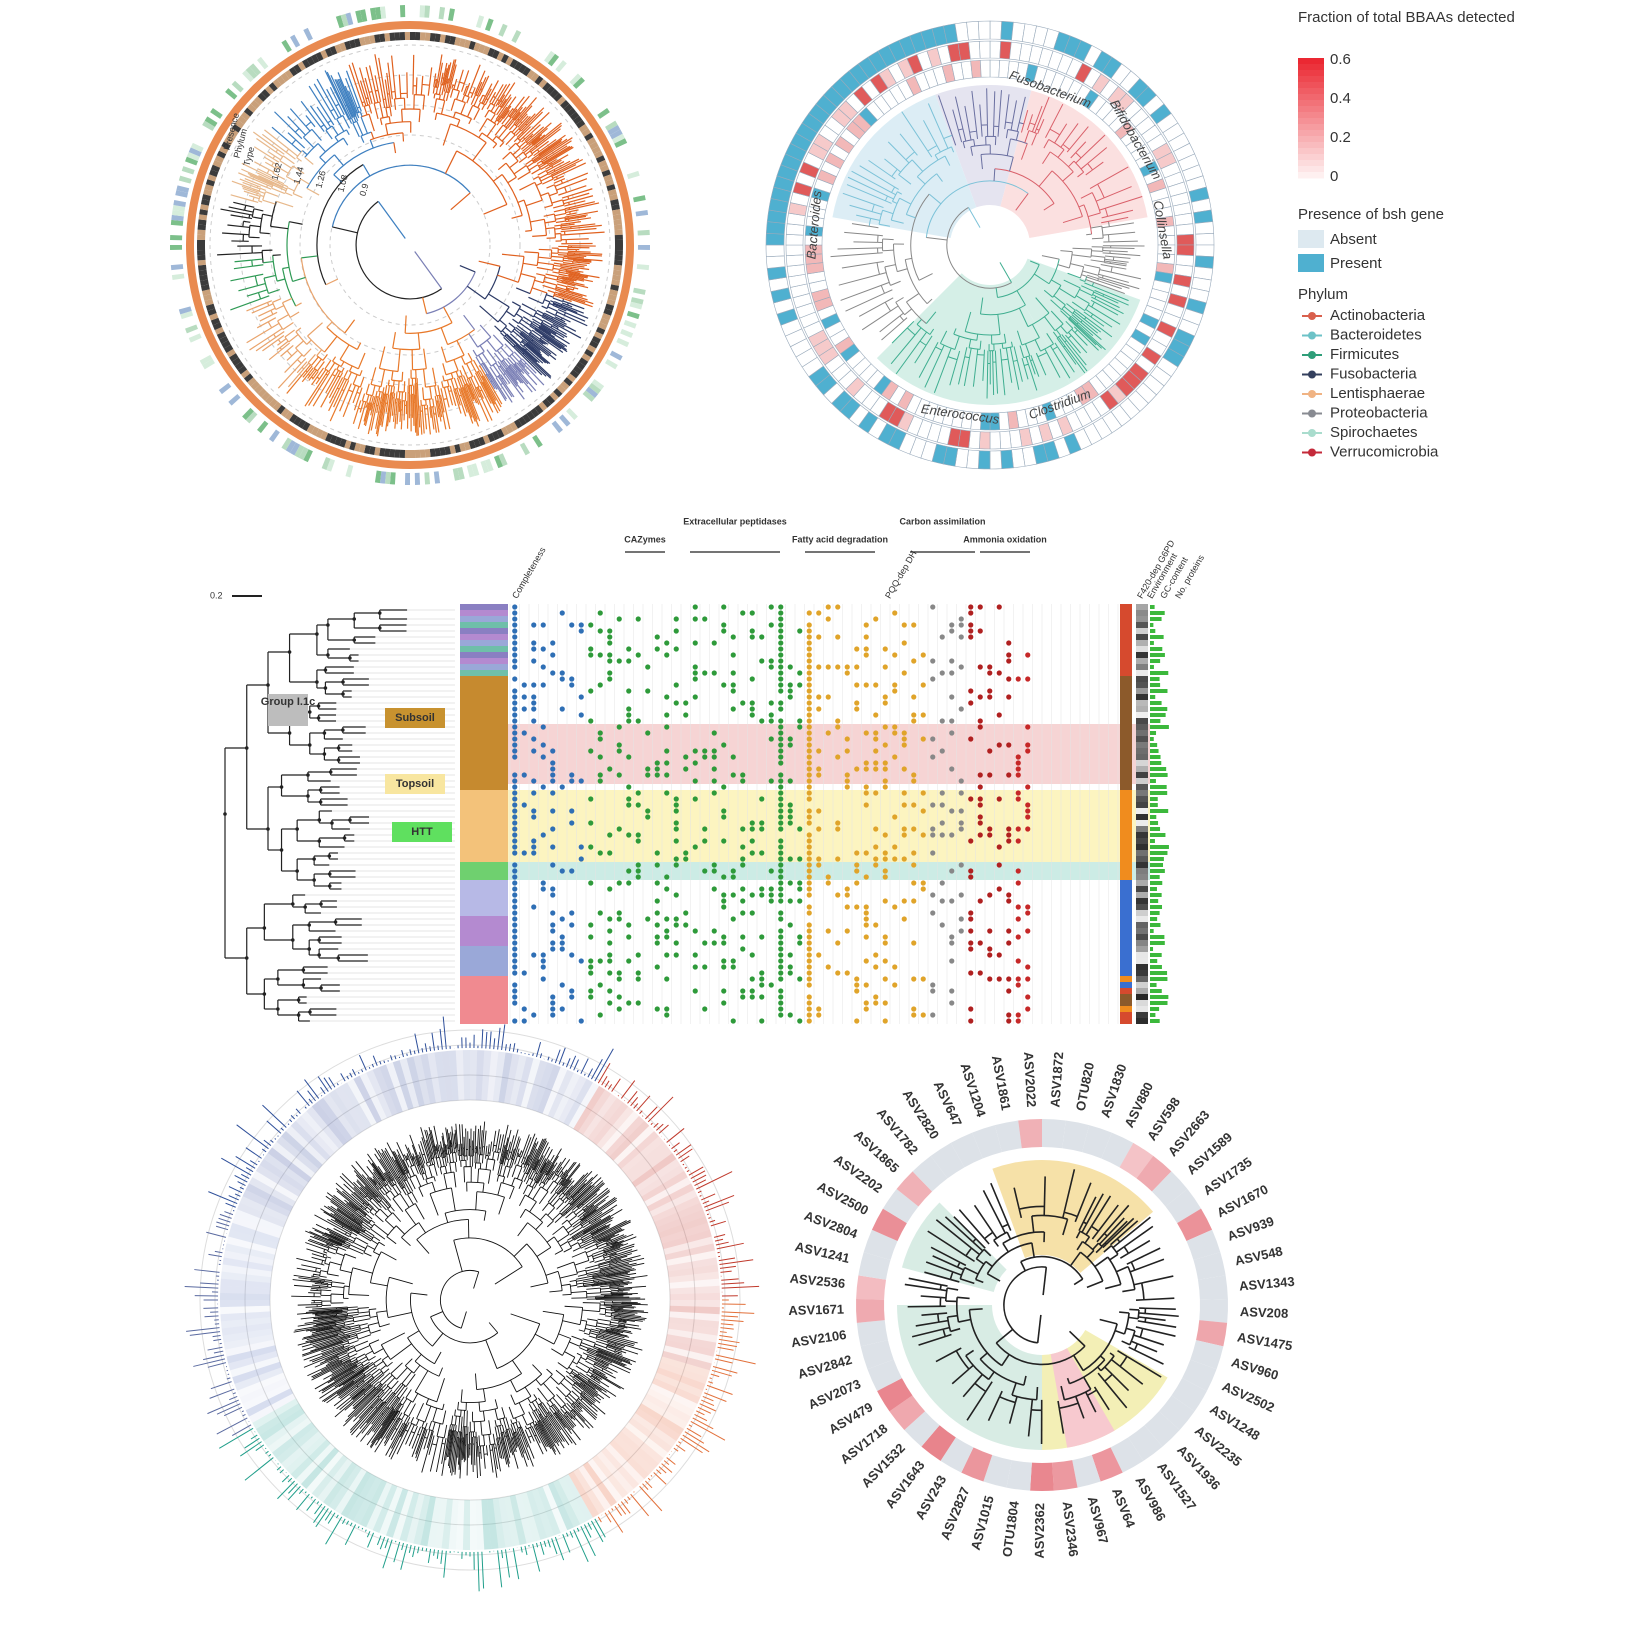  Describe the element at coordinates (1142, 865) in the screenshot. I see `gc-cell` at that location.